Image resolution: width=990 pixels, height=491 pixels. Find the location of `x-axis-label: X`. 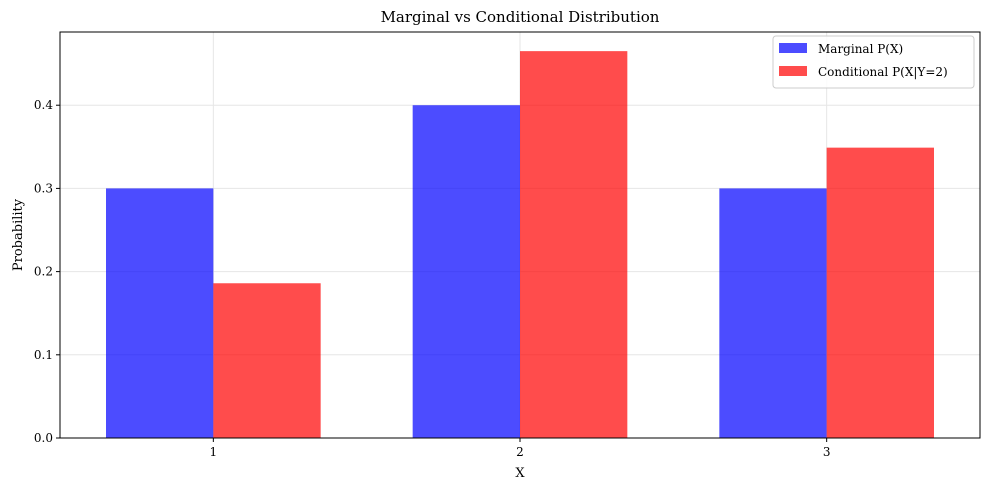

x-axis-label: X is located at coordinates (520, 473).